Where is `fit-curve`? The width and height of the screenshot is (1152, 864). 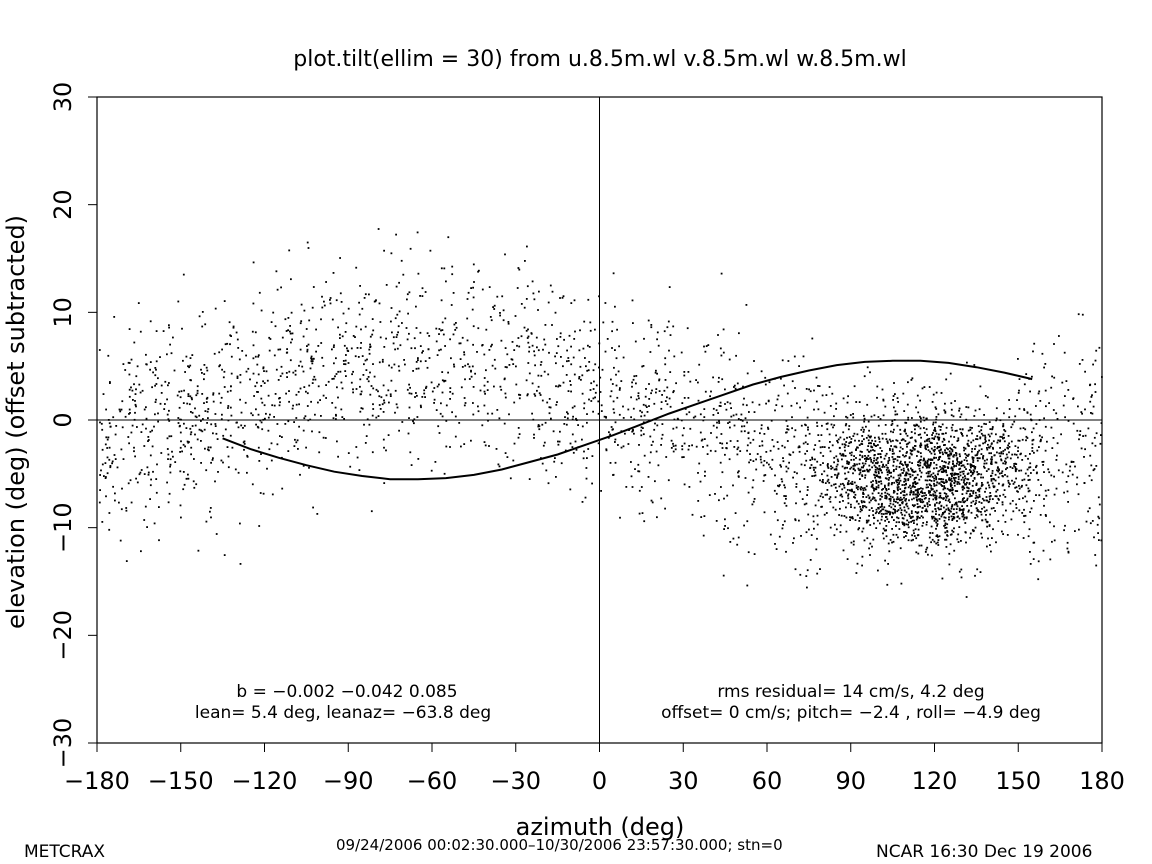 fit-curve is located at coordinates (627, 420).